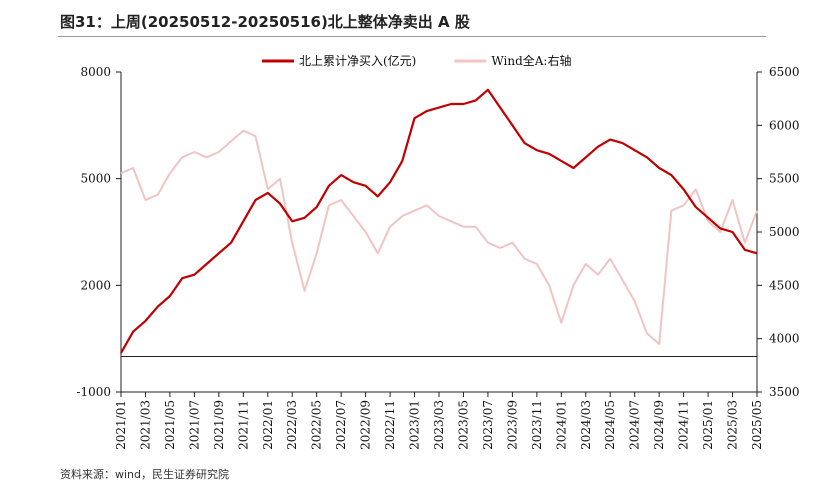 The height and width of the screenshot is (486, 829). I want to click on x-tick-label: 2021/05, so click(170, 425).